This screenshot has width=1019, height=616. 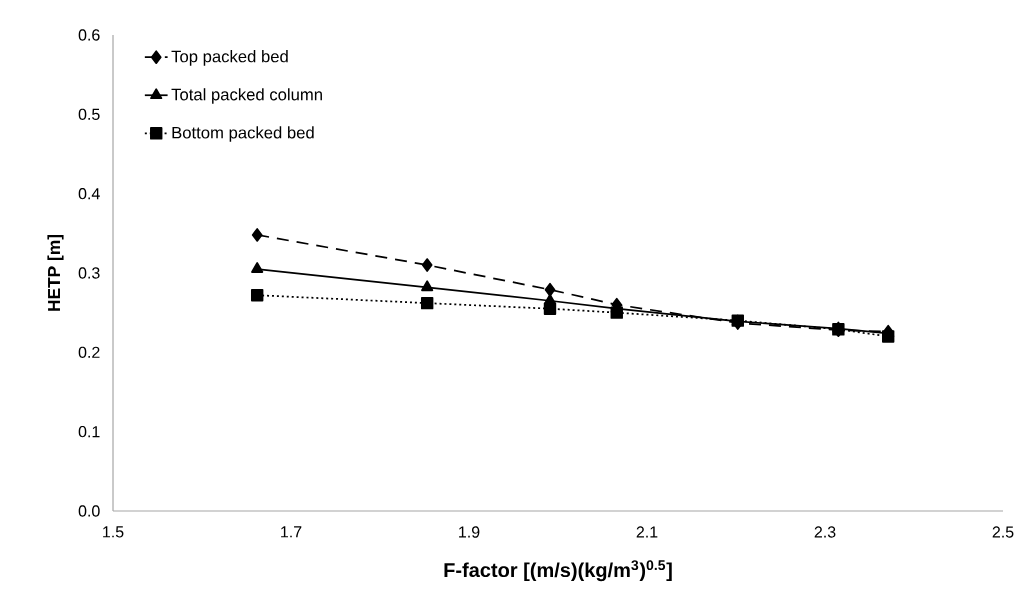 What do you see at coordinates (469, 532) in the screenshot?
I see `x-tick-label: 1.9` at bounding box center [469, 532].